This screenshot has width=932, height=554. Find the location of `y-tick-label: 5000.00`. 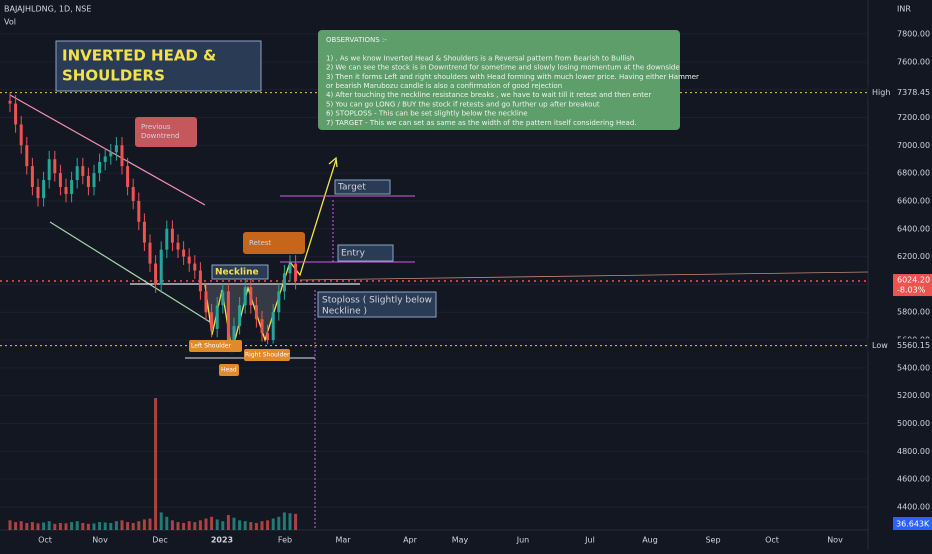

y-tick-label: 5000.00 is located at coordinates (913, 423).